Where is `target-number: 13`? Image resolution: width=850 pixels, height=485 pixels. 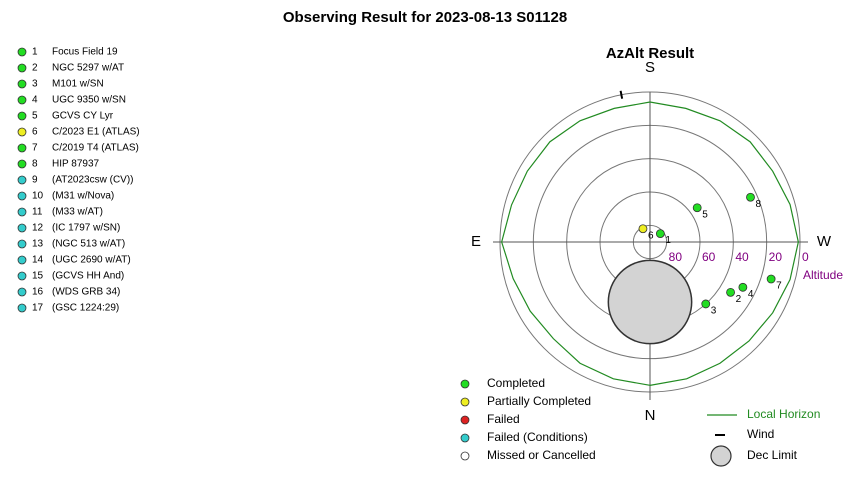 target-number: 13 is located at coordinates (38, 244).